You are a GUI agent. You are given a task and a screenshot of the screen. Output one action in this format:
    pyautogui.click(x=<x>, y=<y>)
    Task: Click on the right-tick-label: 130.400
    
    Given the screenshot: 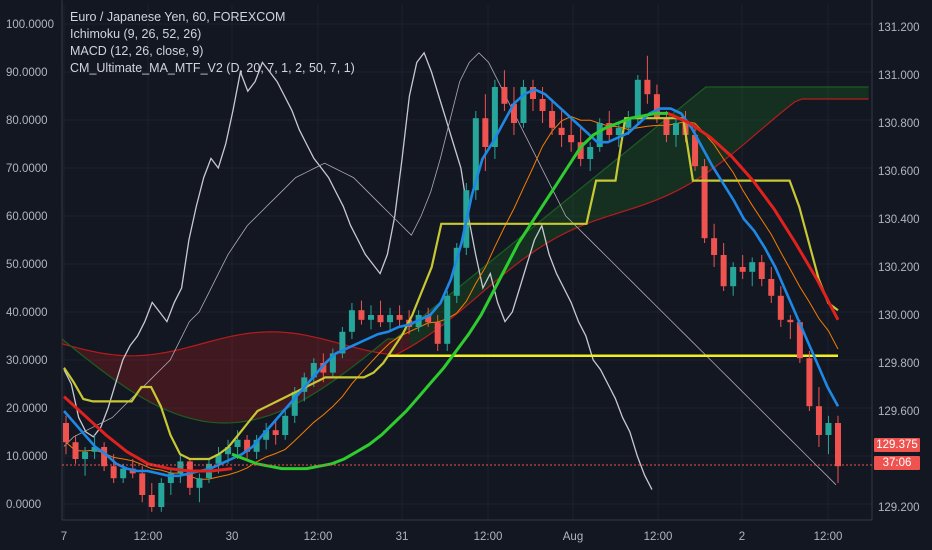 What is the action you would take?
    pyautogui.click(x=899, y=220)
    